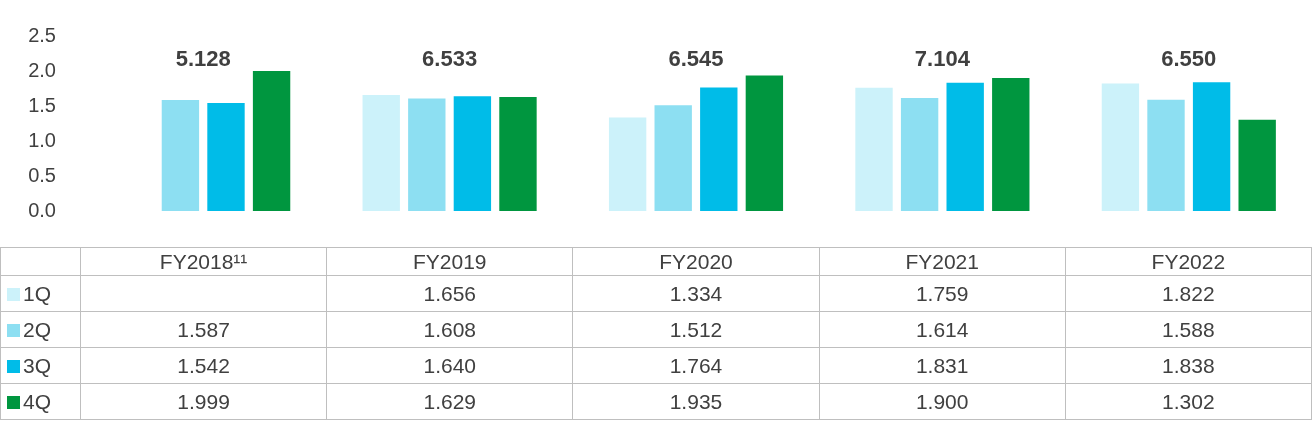 This screenshot has height=432, width=1312. I want to click on y-tick-label: 2.0, so click(42, 69).